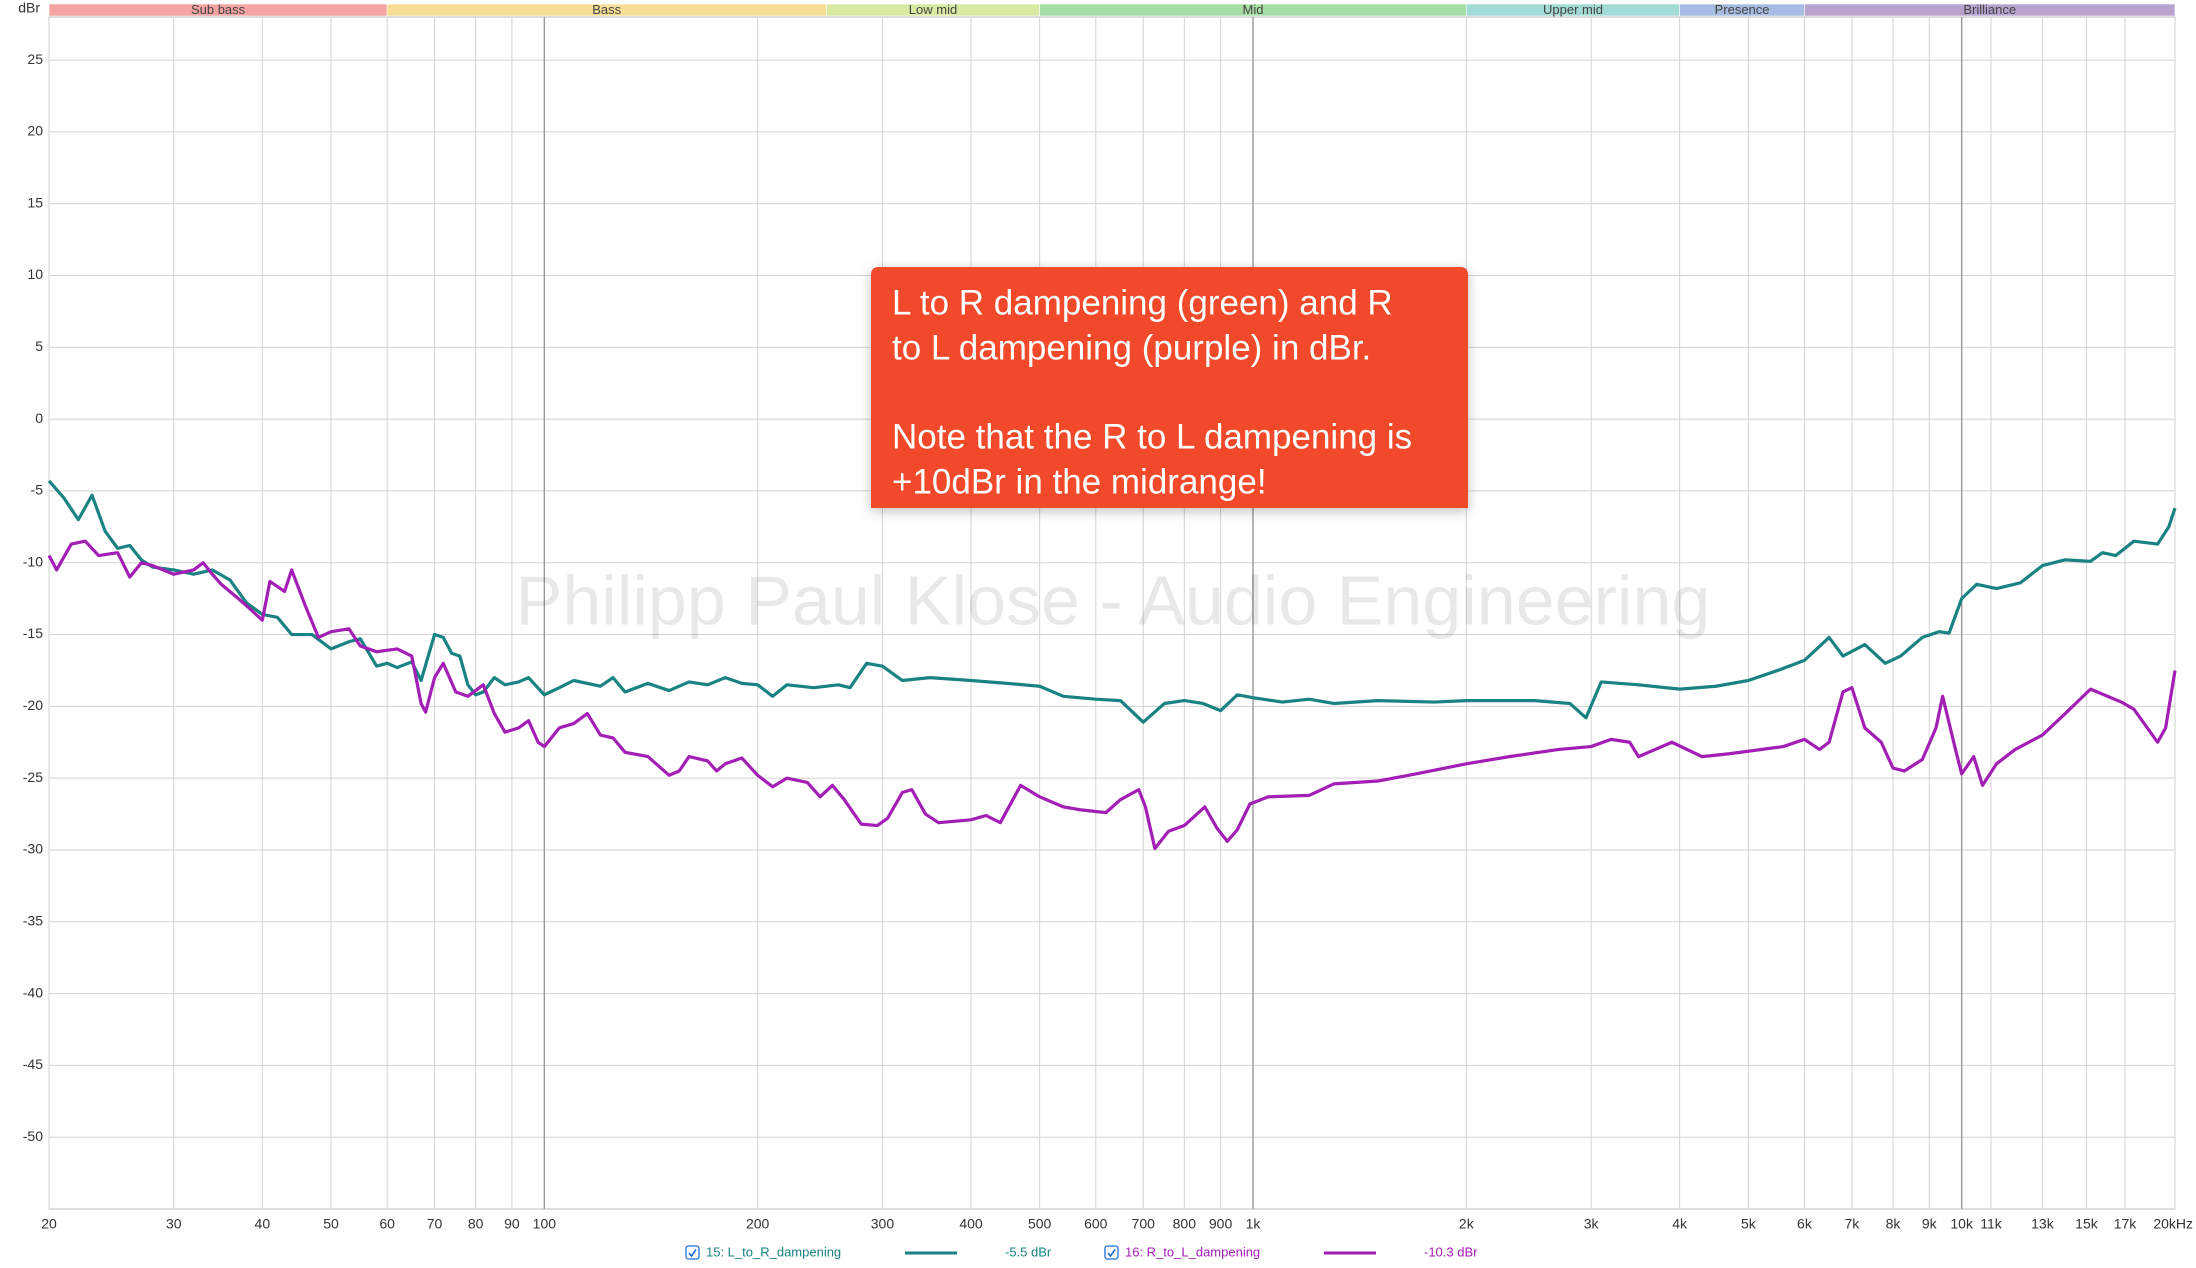 This screenshot has width=2196, height=1268. Describe the element at coordinates (39, 418) in the screenshot. I see `y-tick-label: 0` at that location.